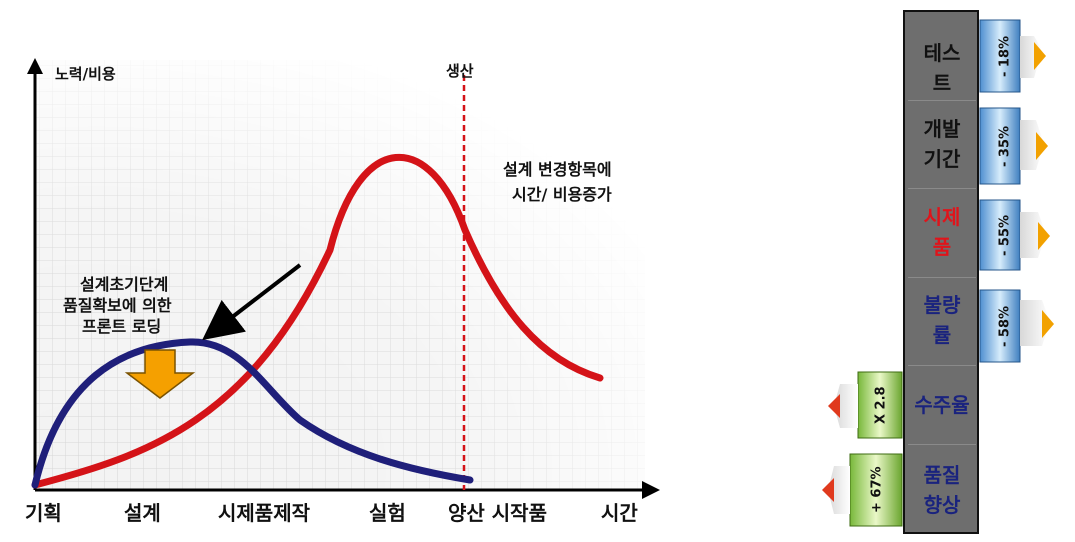  I want to click on x-label-experiment: 실험, so click(387, 513).